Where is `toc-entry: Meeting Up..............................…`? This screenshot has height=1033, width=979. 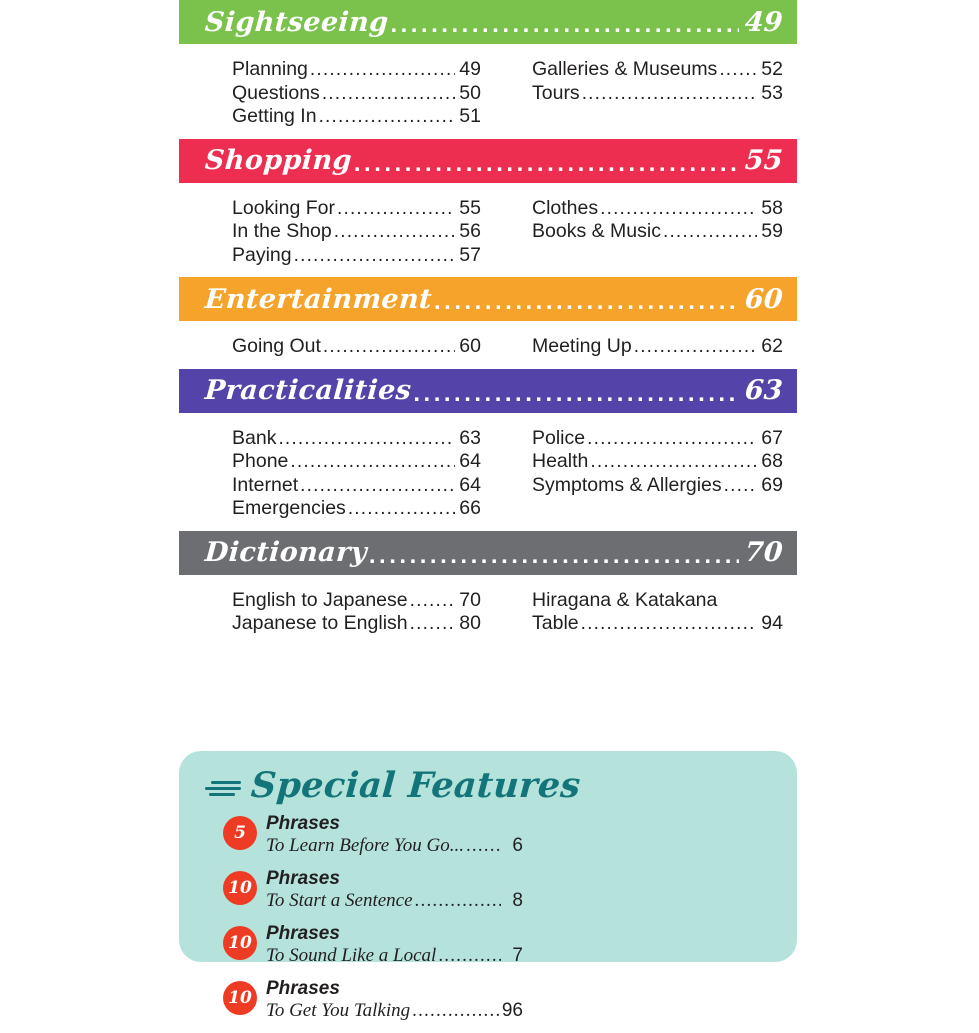
toc-entry: Meeting Up..............................… is located at coordinates (657, 347).